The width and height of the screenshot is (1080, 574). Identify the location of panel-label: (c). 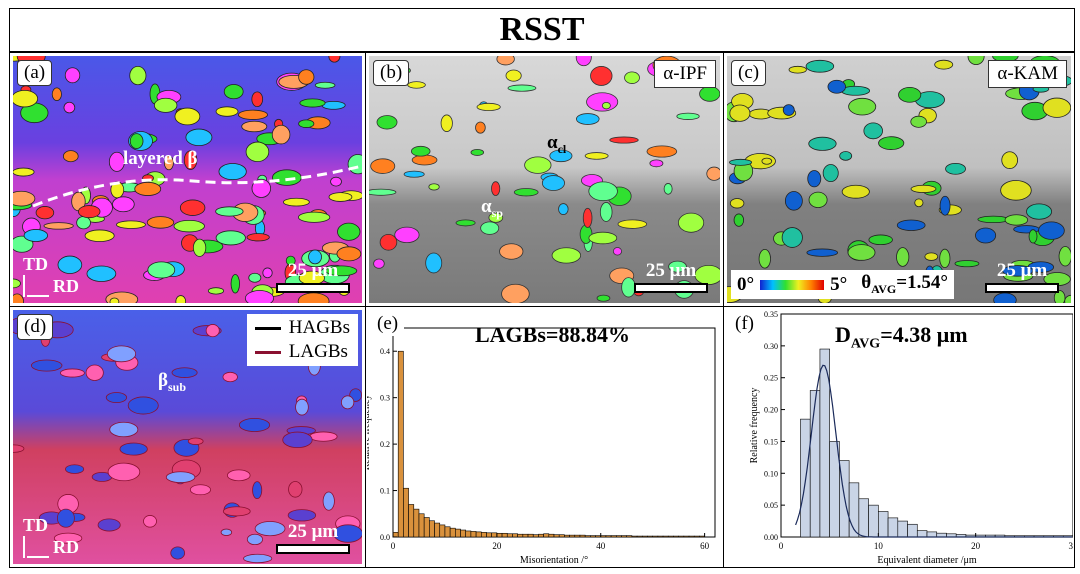
(749, 73).